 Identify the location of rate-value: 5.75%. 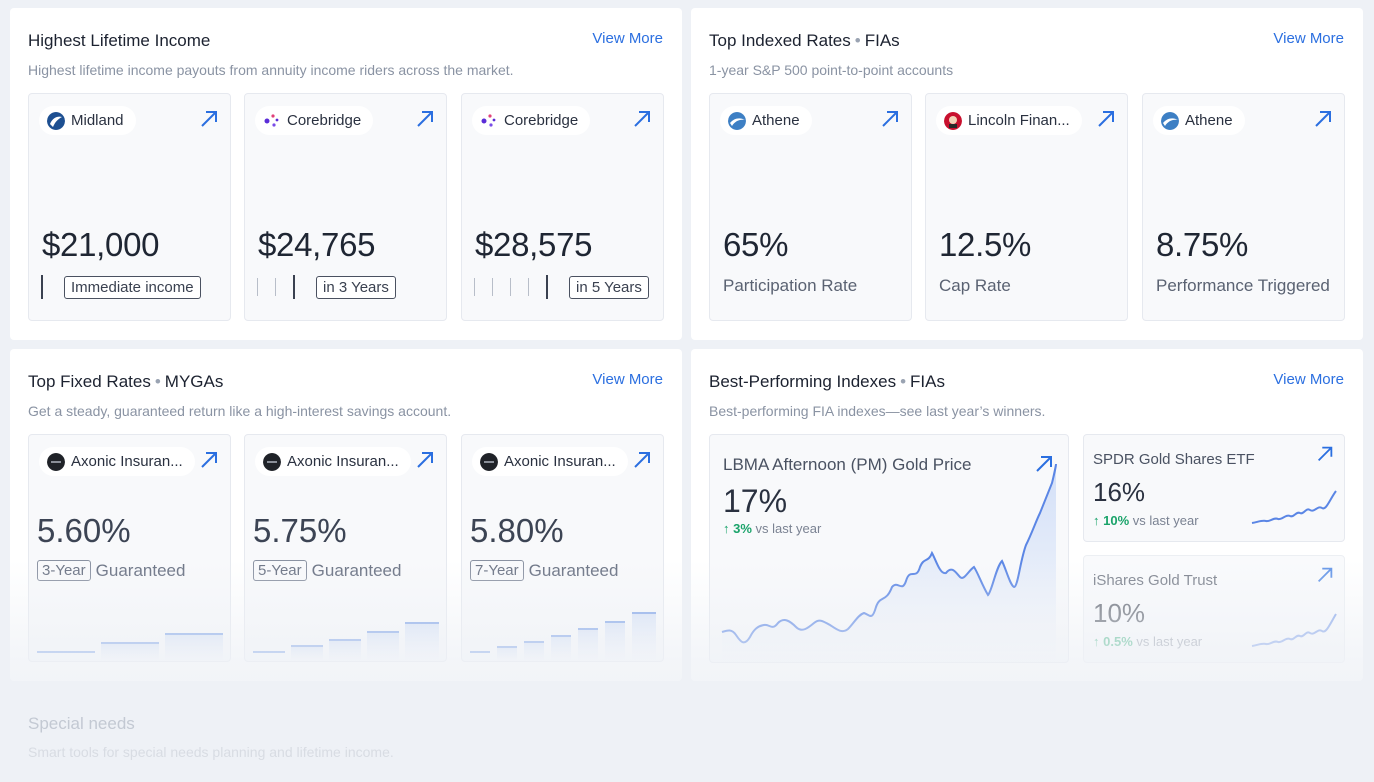
(300, 530).